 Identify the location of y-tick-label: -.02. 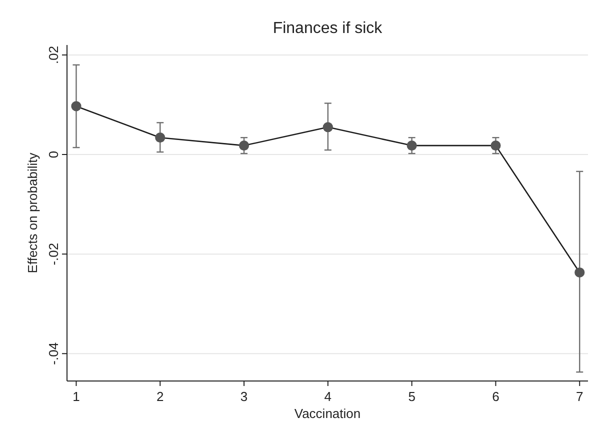
(53, 254).